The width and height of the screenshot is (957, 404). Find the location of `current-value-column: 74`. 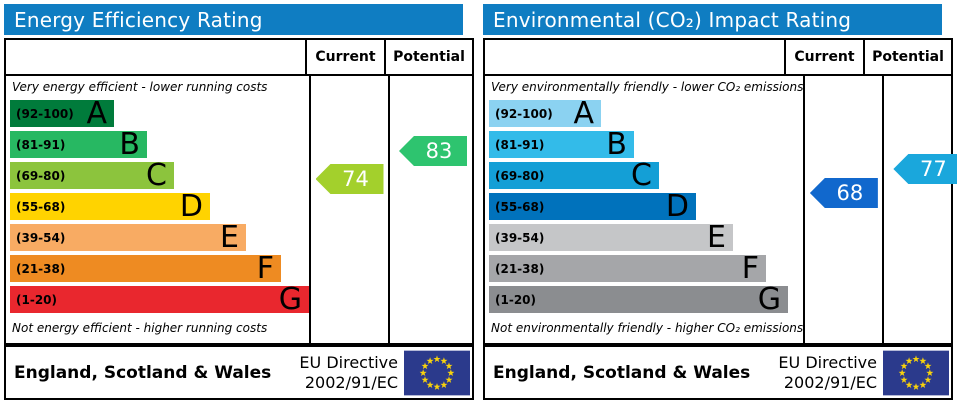

current-value-column: 74 is located at coordinates (348, 209).